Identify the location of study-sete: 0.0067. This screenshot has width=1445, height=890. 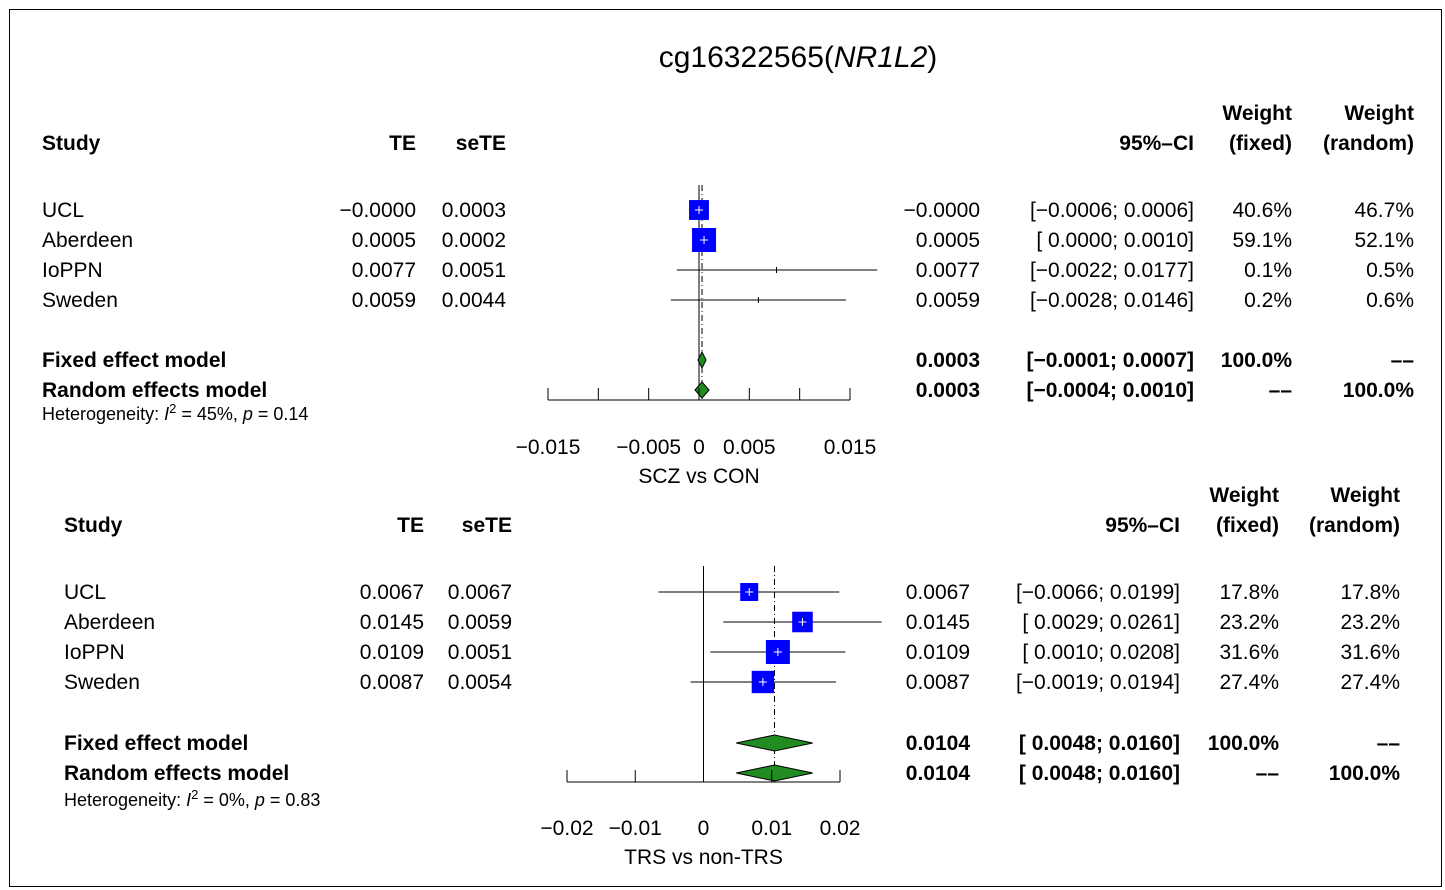
(480, 592).